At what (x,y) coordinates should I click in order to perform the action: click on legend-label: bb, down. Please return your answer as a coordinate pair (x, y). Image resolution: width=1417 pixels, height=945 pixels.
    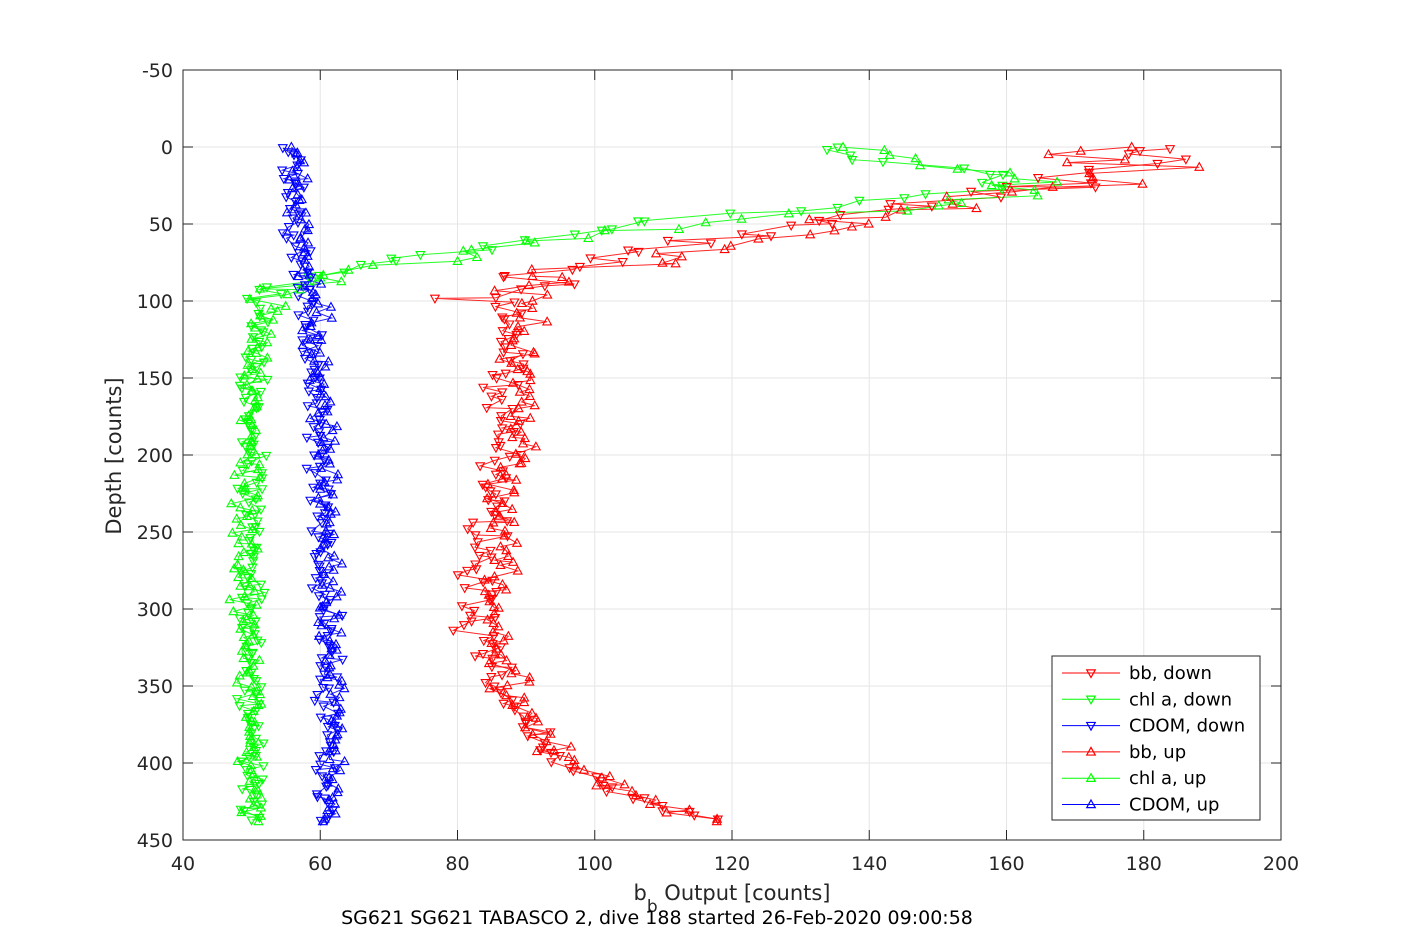
    Looking at the image, I should click on (1170, 673).